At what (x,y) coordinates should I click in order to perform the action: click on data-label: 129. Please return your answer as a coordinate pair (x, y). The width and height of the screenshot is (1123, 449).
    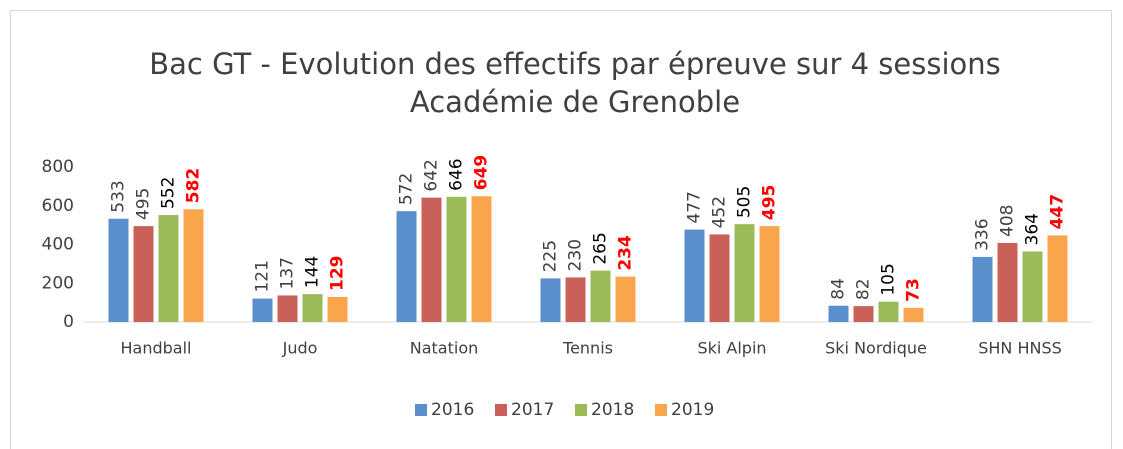
    Looking at the image, I should click on (338, 274).